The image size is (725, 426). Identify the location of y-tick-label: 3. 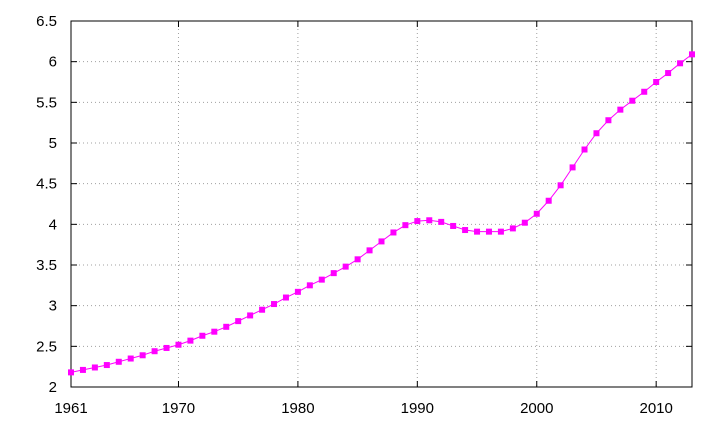
(53, 306).